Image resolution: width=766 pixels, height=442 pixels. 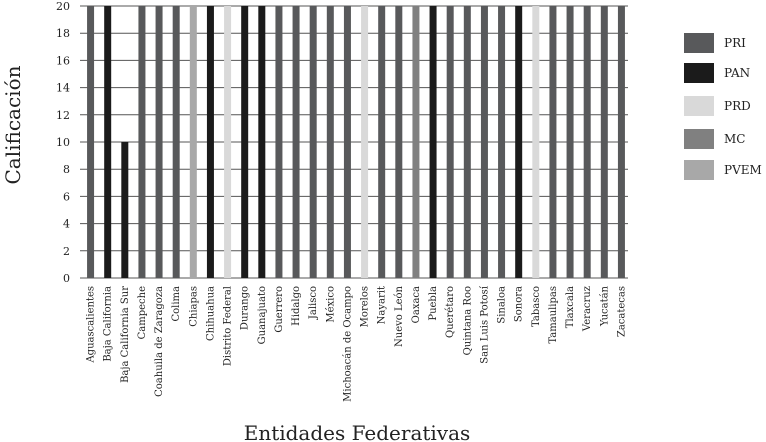 I want to click on y-tick-label: 18, so click(x=63, y=33).